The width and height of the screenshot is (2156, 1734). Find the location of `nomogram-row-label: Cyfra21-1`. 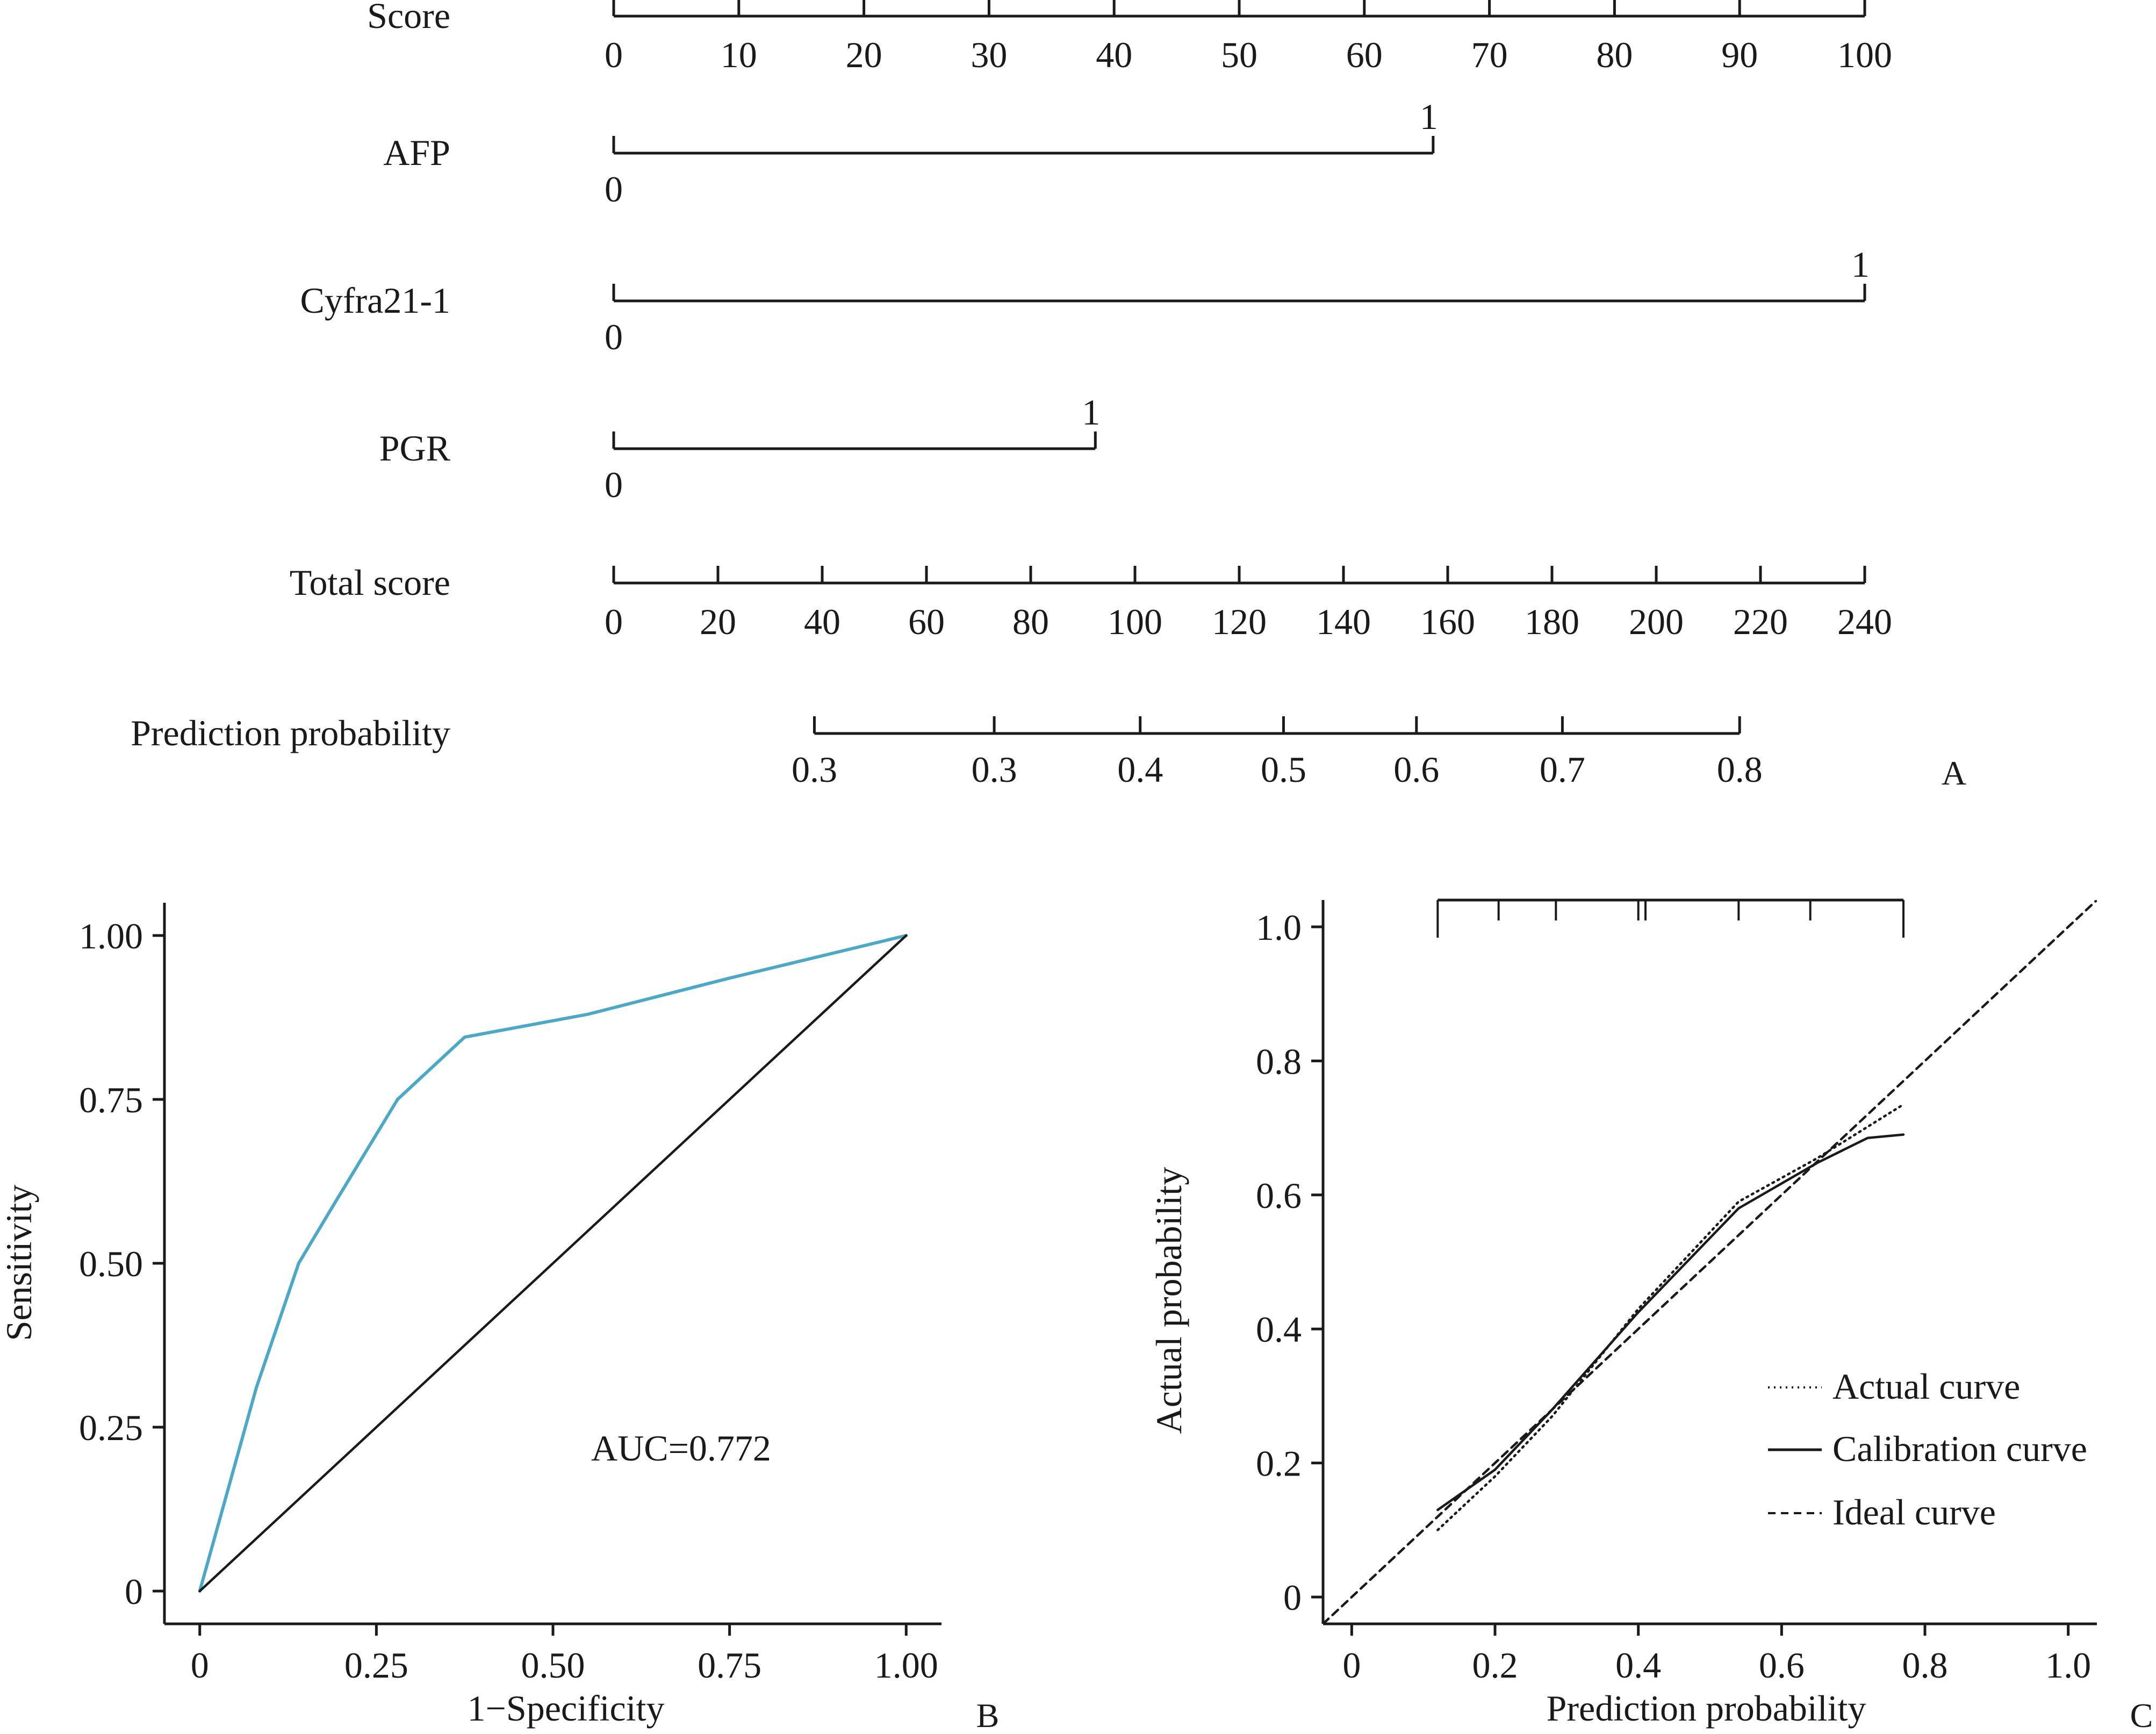

nomogram-row-label: Cyfra21-1 is located at coordinates (375, 300).